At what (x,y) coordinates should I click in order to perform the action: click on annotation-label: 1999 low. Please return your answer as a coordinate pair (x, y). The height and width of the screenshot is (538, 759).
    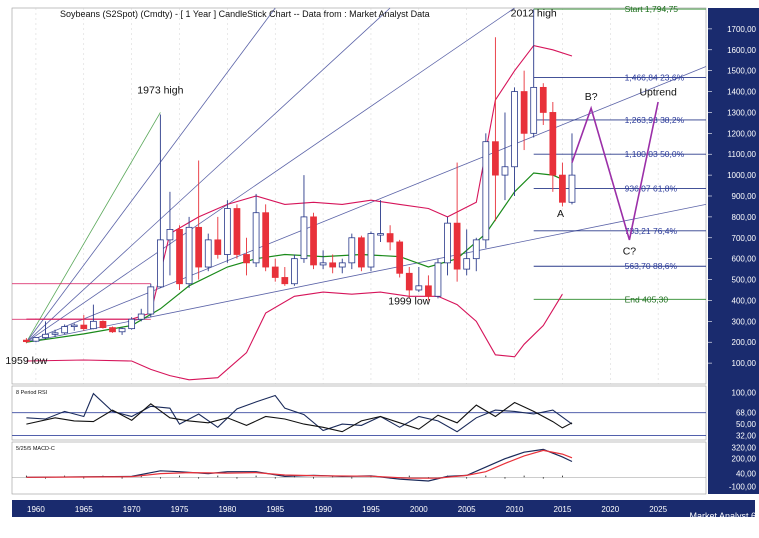
    Looking at the image, I should click on (409, 302).